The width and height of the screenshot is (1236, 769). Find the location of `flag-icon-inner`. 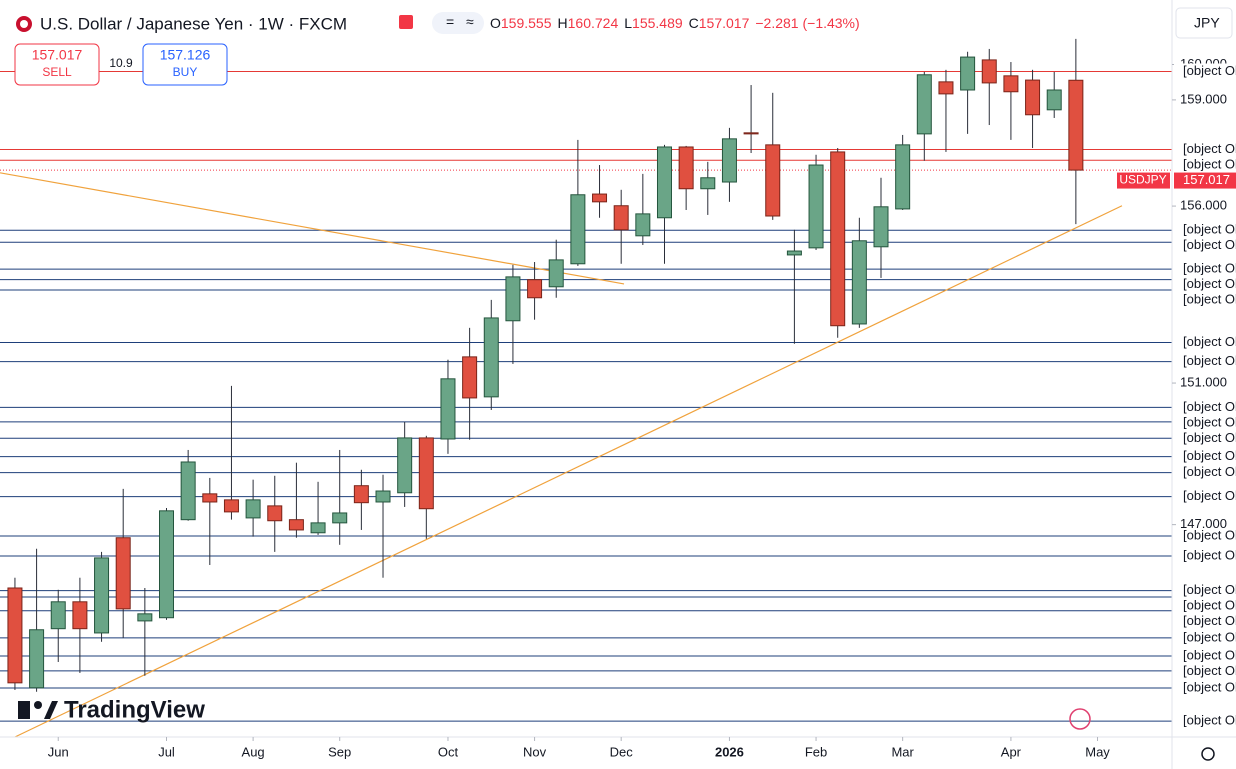

flag-icon-inner is located at coordinates (24, 24).